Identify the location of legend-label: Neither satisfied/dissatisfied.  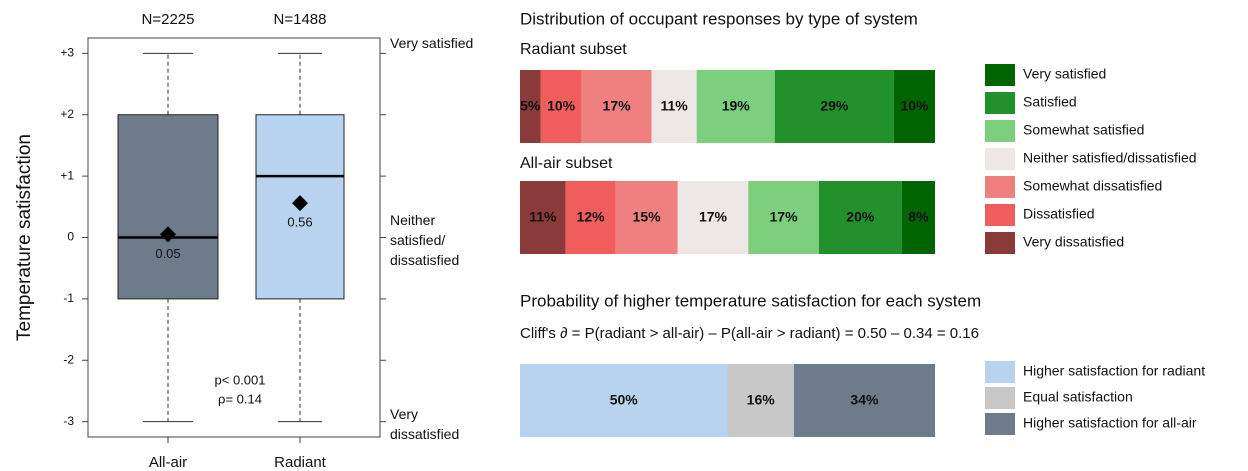
(1110, 158).